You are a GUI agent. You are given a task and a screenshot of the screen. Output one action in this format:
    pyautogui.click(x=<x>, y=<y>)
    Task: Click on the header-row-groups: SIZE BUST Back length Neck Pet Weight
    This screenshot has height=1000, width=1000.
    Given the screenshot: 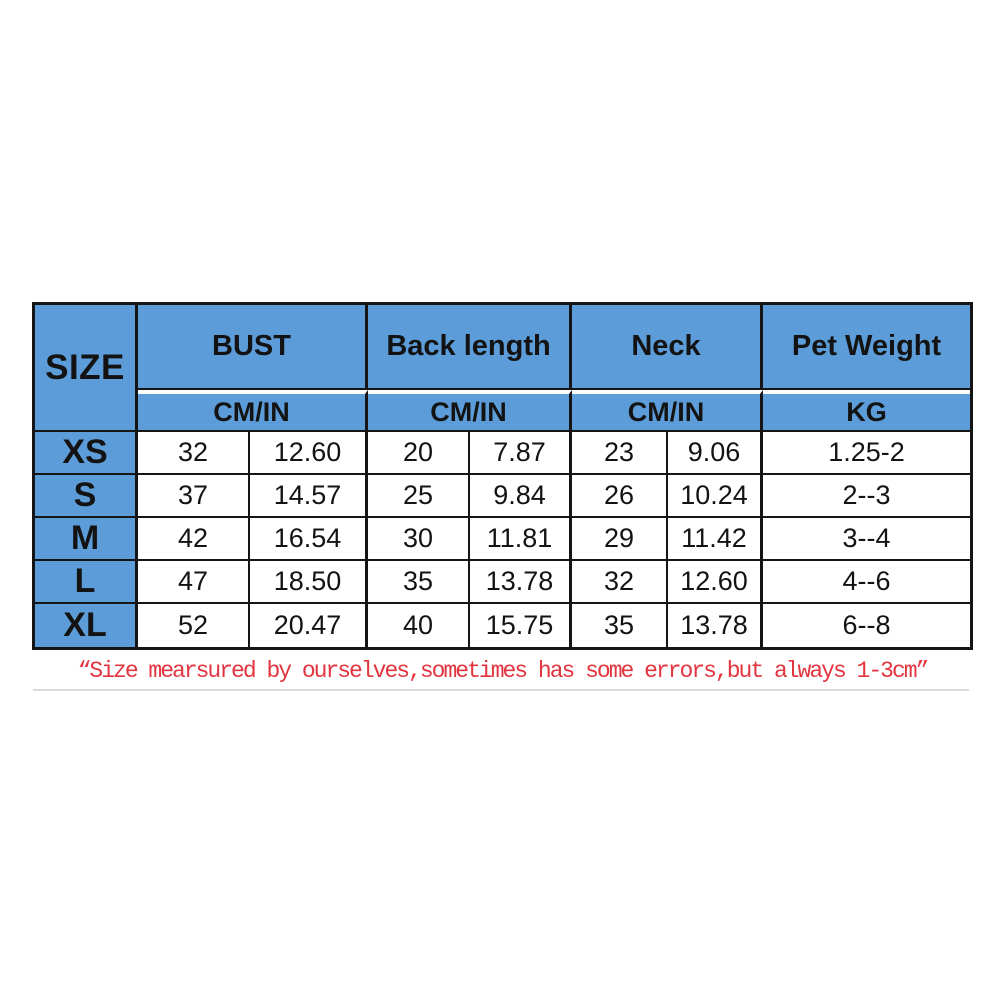 What is the action you would take?
    pyautogui.click(x=503, y=368)
    